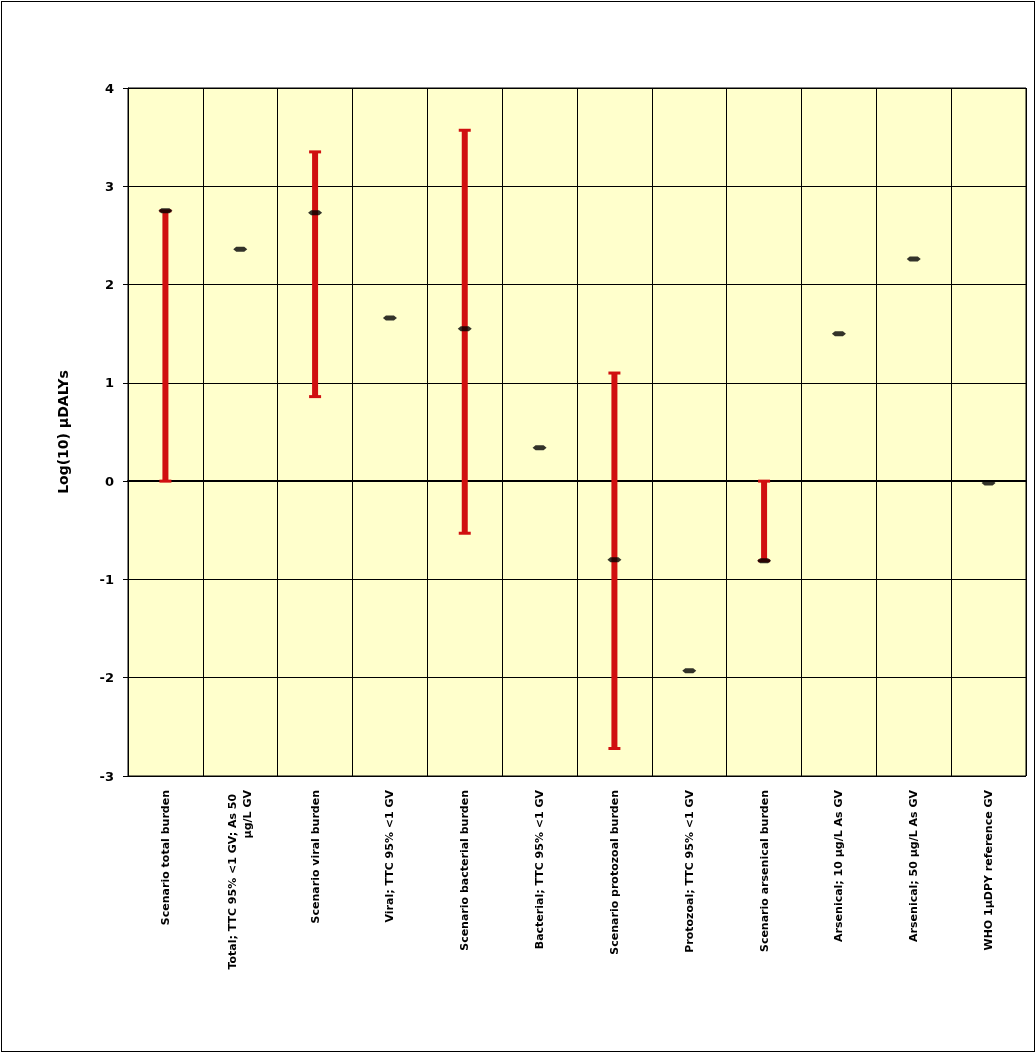  What do you see at coordinates (689, 871) in the screenshot?
I see `x-tick-label: Protozoal; TTC 95% <1 GV` at bounding box center [689, 871].